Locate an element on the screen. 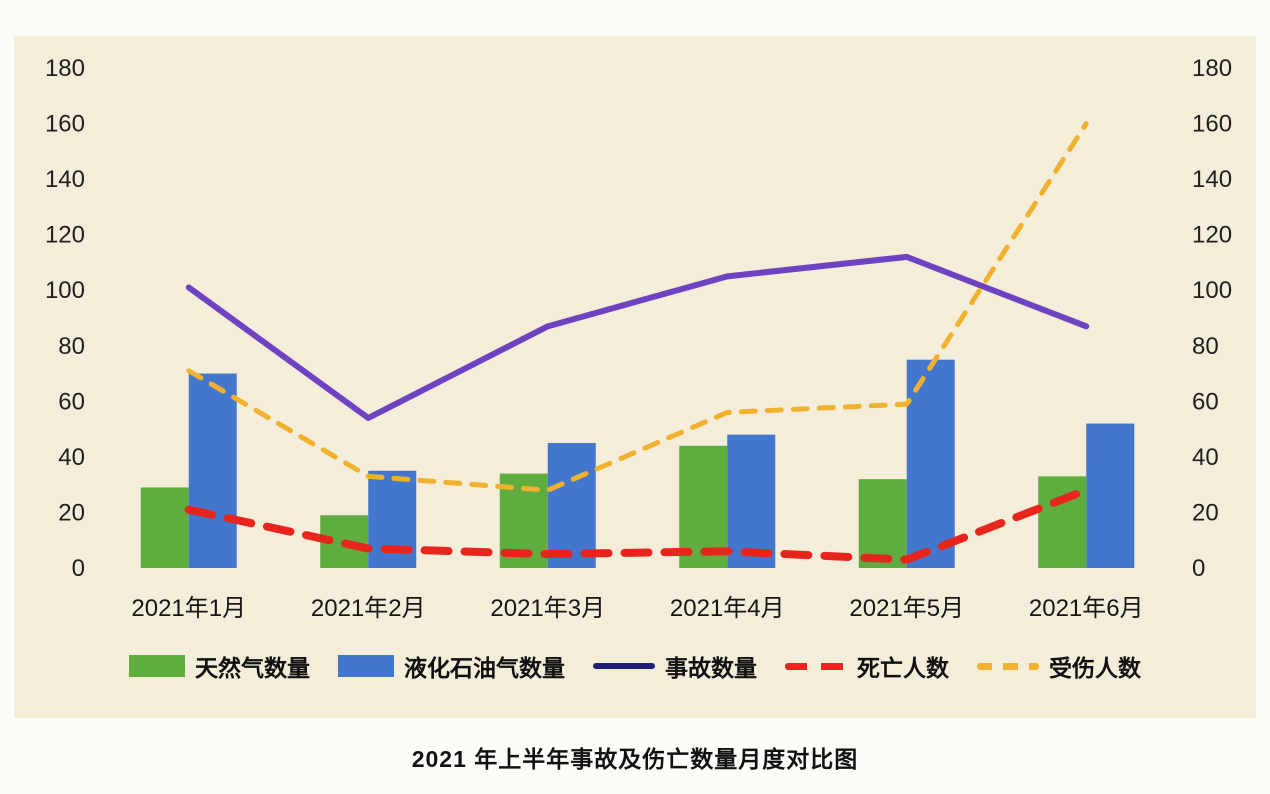  svg-text: 2021年6月 is located at coordinates (1086, 608).